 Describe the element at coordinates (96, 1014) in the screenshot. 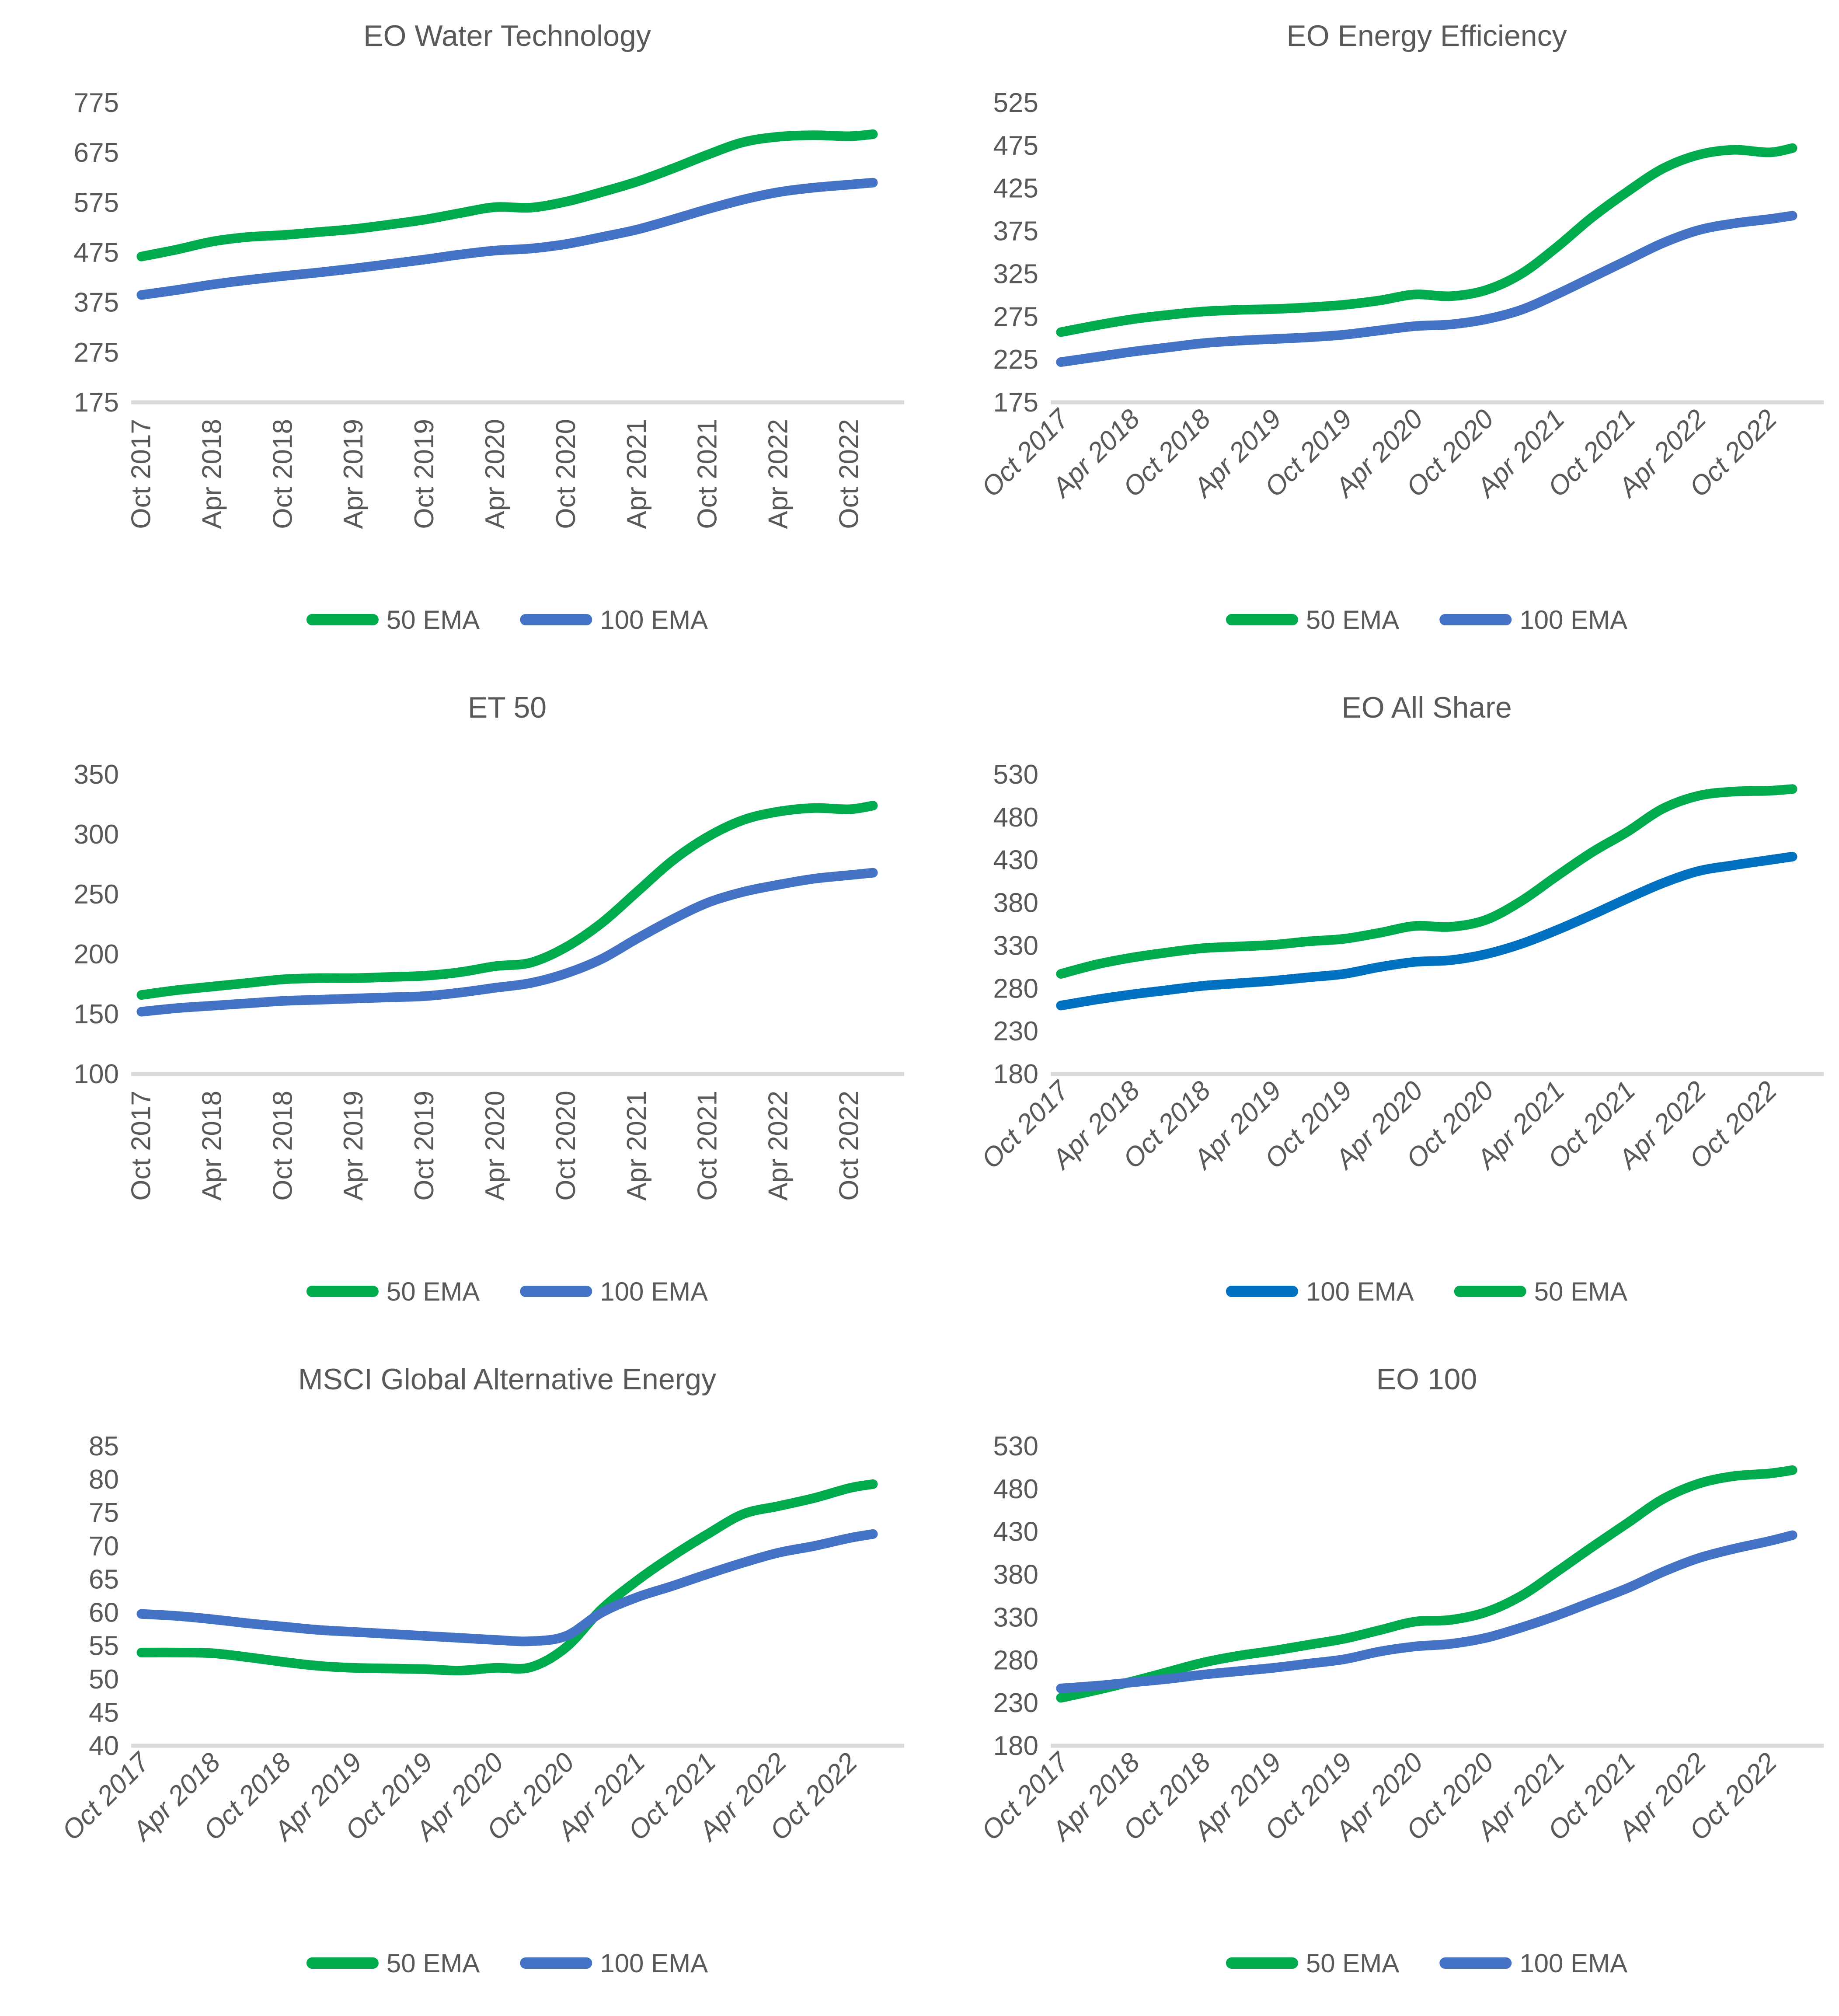

I see `y-axis-tick-label: 150` at that location.